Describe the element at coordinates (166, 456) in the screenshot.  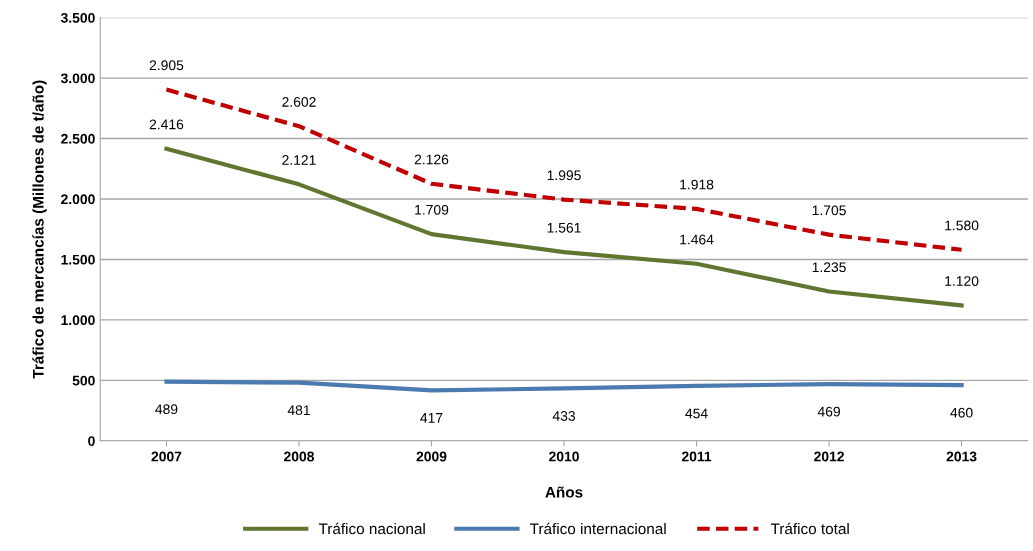
I see `x-tick-label: 2007` at that location.